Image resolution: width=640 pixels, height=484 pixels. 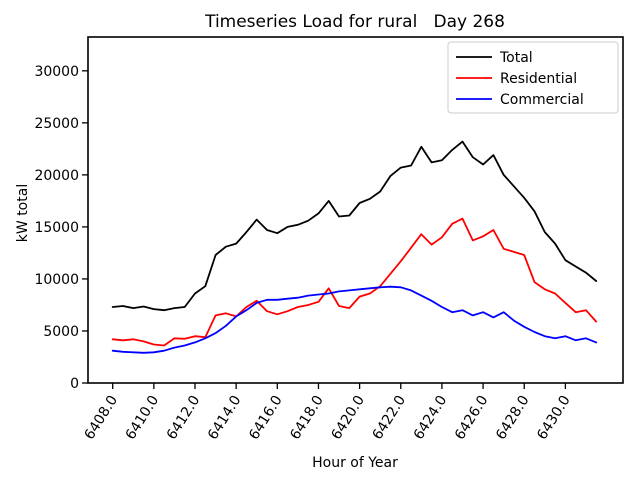 I want to click on chart-title: Timeseries Load for rural Day 268, so click(x=354, y=22).